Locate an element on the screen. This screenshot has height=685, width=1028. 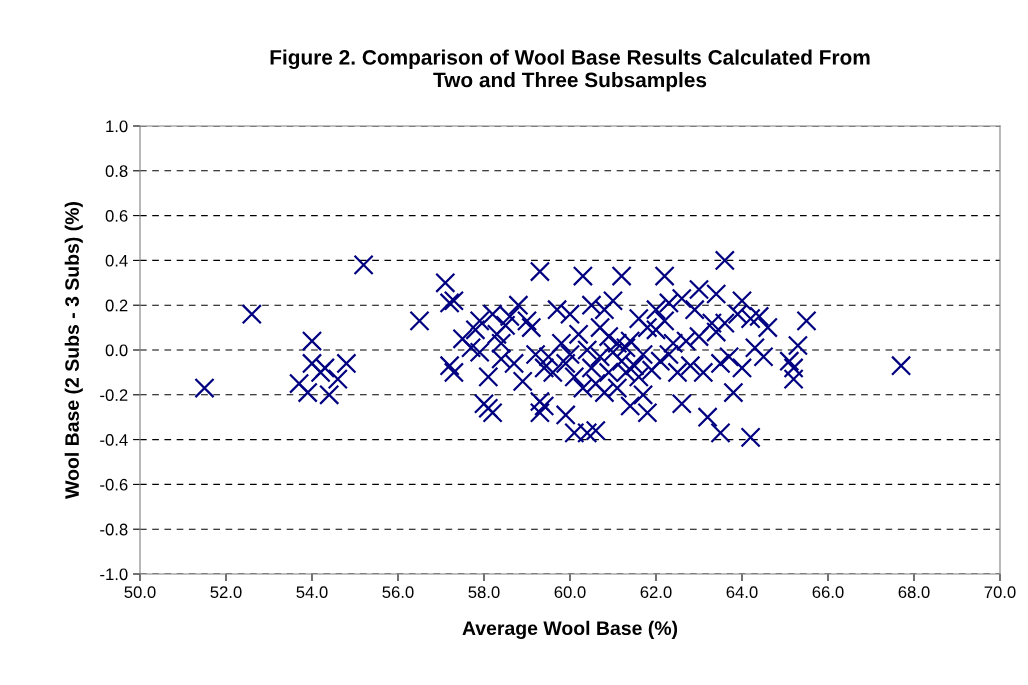
y-tick-label: -0.8 is located at coordinates (114, 529).